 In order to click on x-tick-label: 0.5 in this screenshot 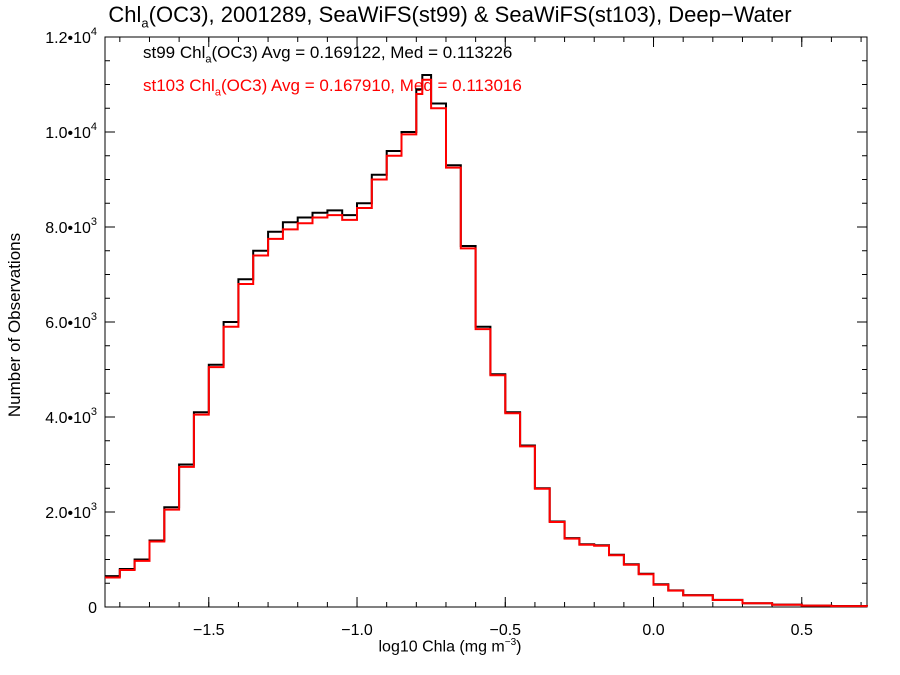, I will do `click(802, 630)`.